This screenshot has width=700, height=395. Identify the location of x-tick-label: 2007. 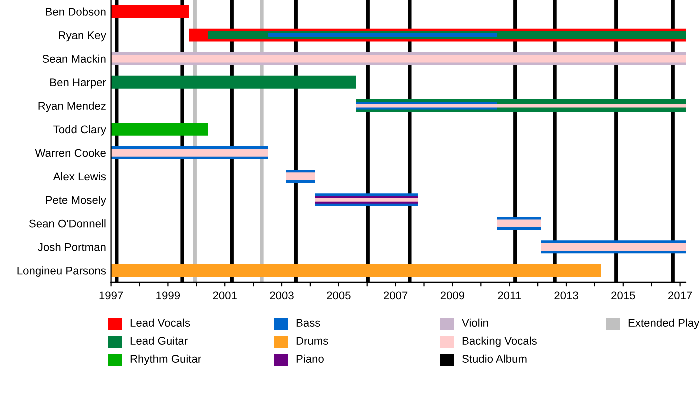
(396, 296).